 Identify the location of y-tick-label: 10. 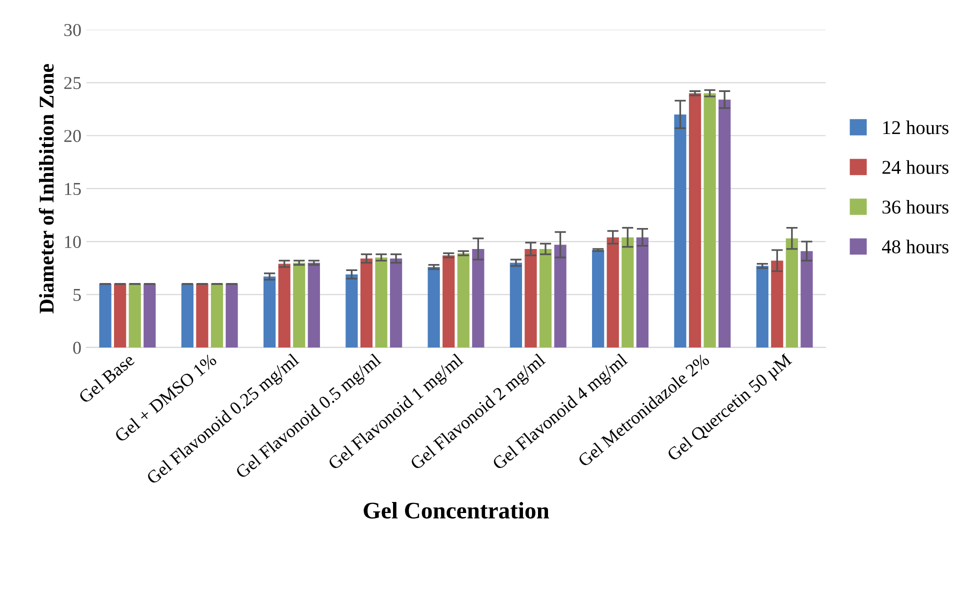
(73, 242).